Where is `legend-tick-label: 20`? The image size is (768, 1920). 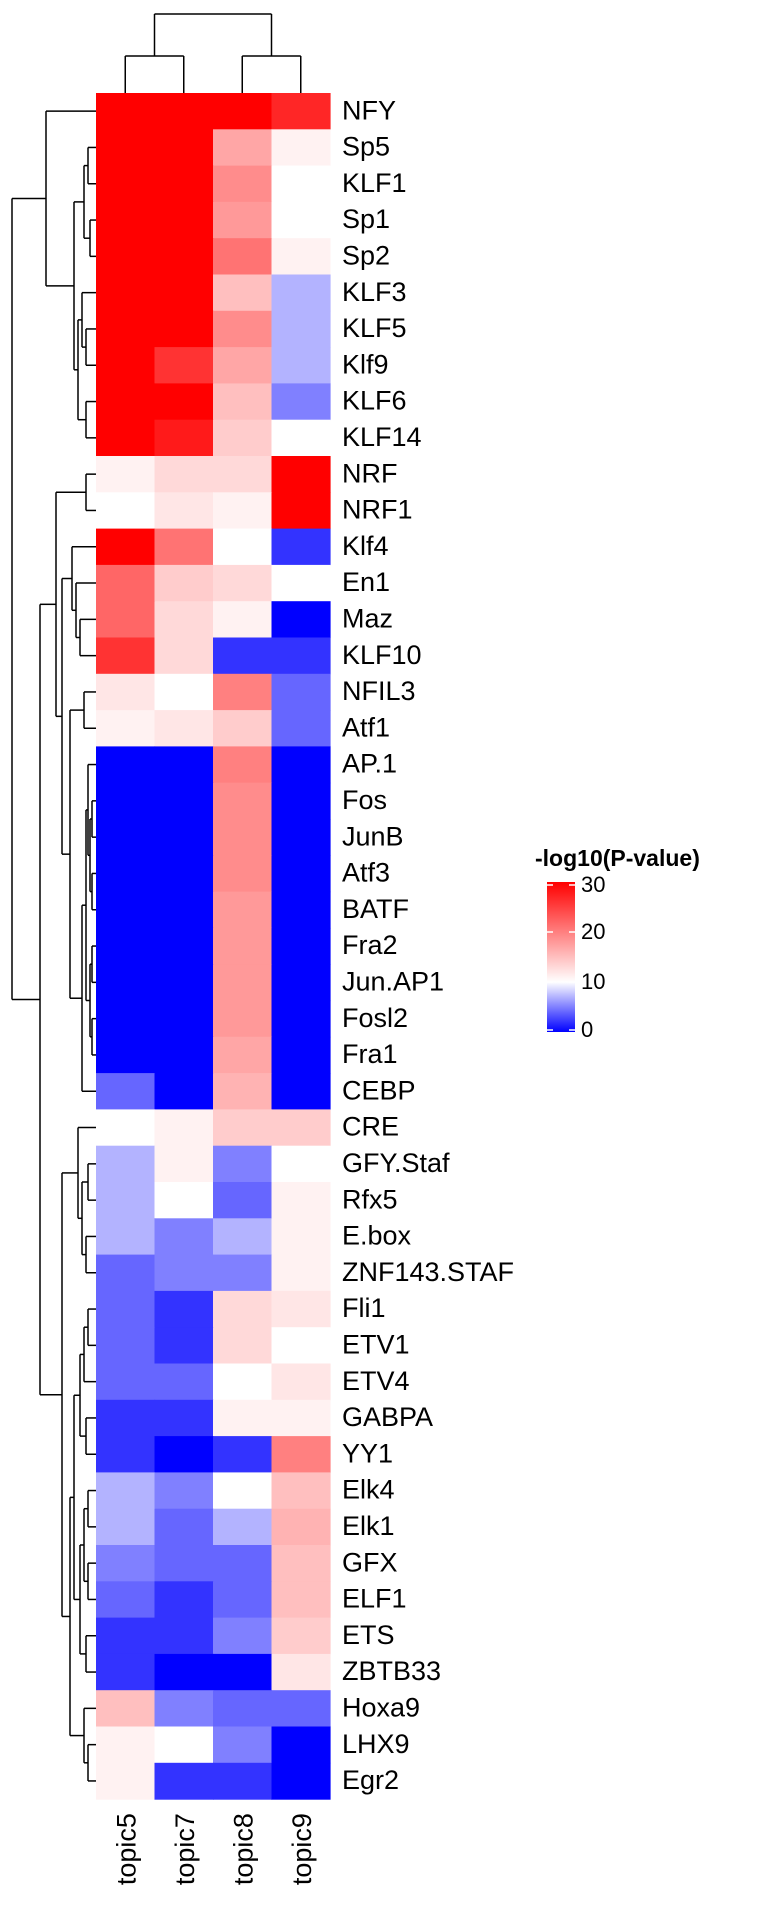 legend-tick-label: 20 is located at coordinates (593, 931).